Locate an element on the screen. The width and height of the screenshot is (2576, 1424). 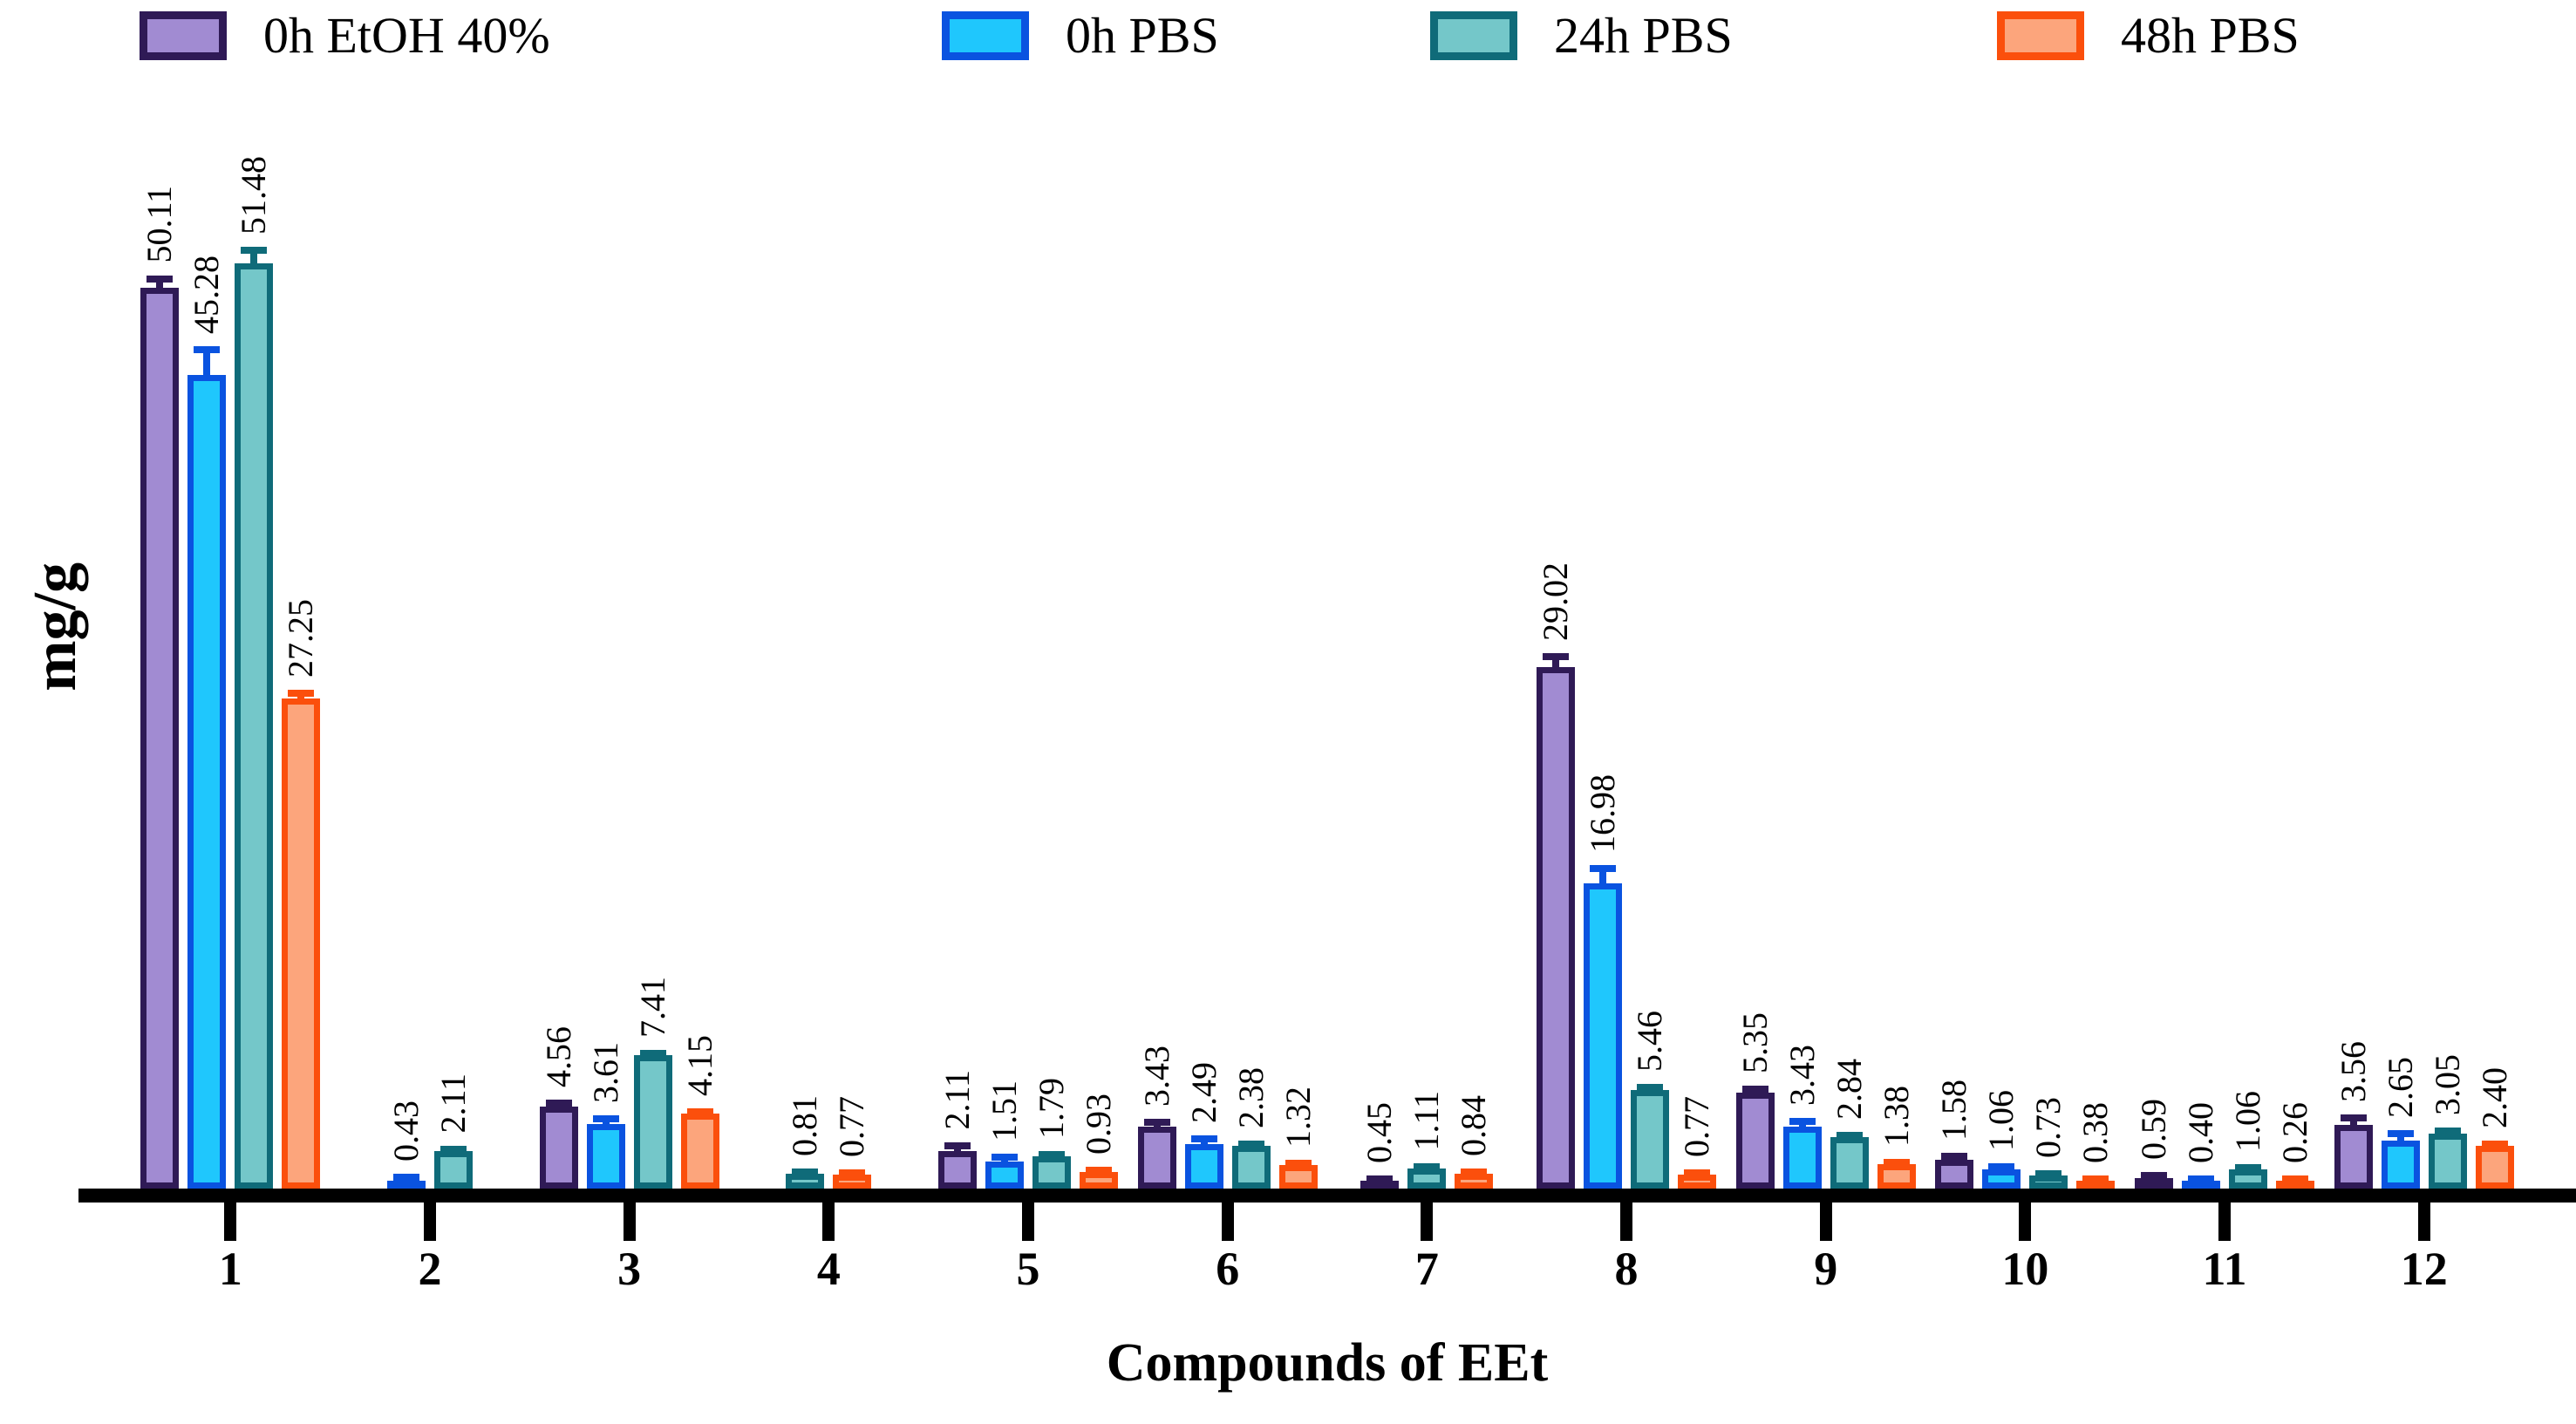
bar-slot: 0.40 is located at coordinates (2201, 1148).